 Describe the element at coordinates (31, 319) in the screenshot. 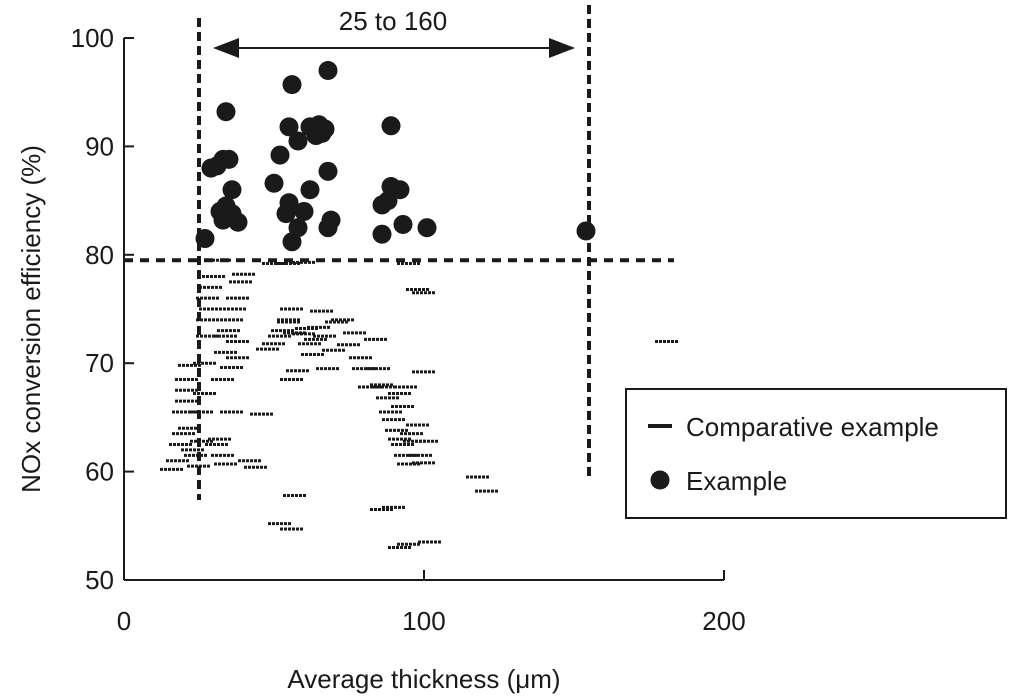

I see `y-axis-title: NOx conversion efficiency (%)` at that location.